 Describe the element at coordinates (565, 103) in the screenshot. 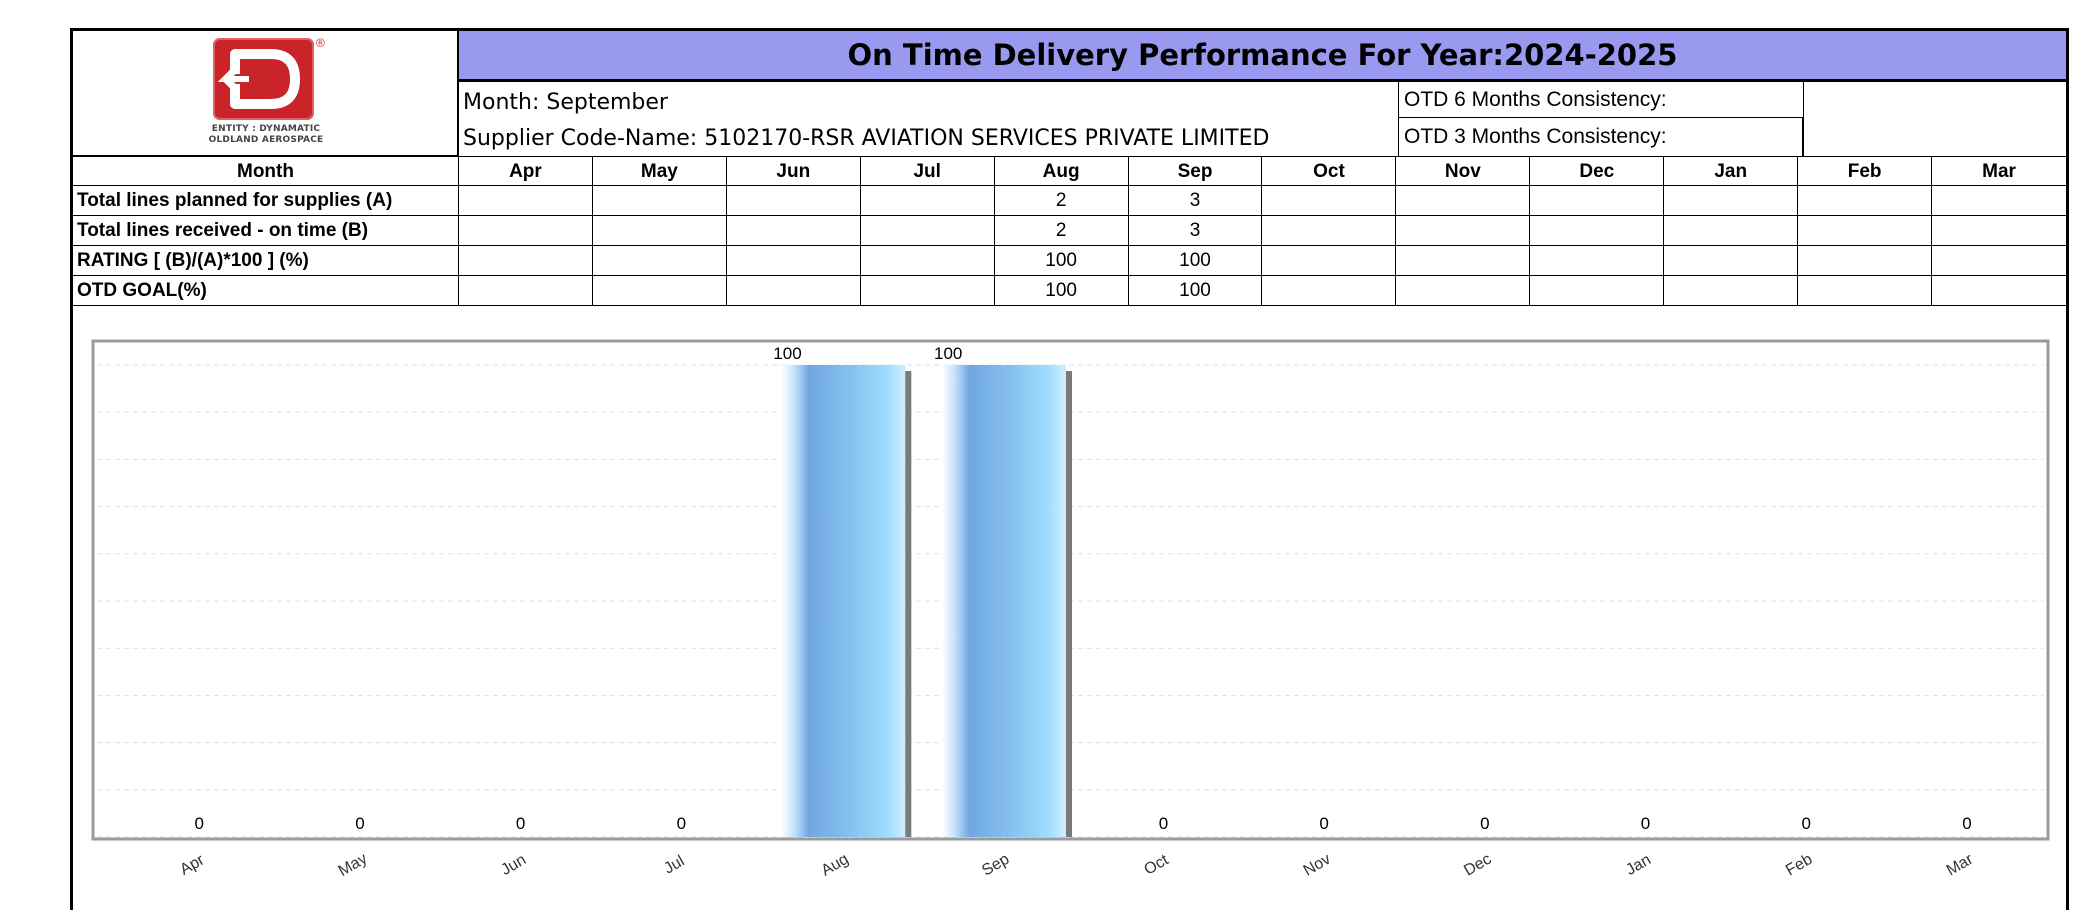

I see `month-line: Month: September` at that location.